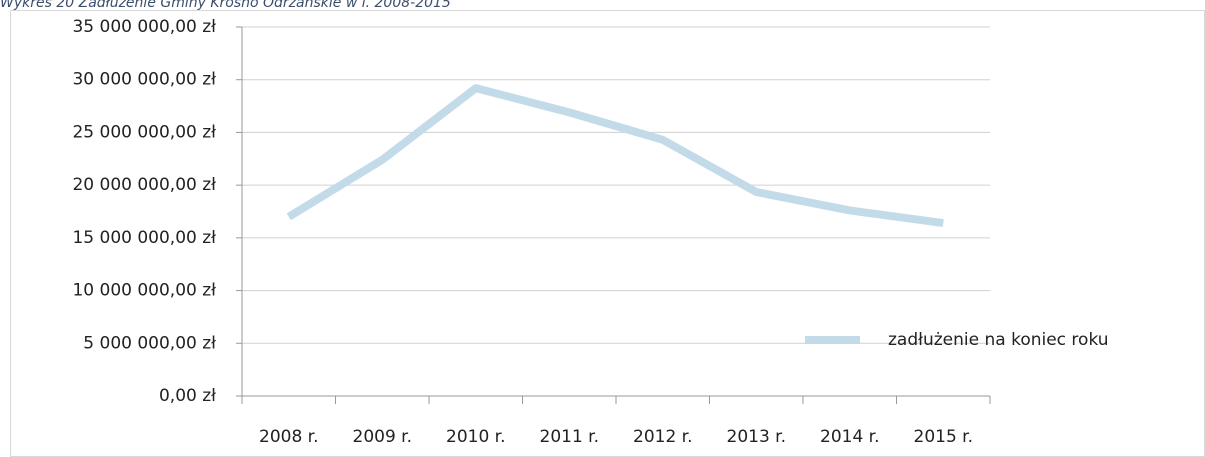 The height and width of the screenshot is (457, 1205). I want to click on x-tick-label: 2011 r., so click(570, 437).